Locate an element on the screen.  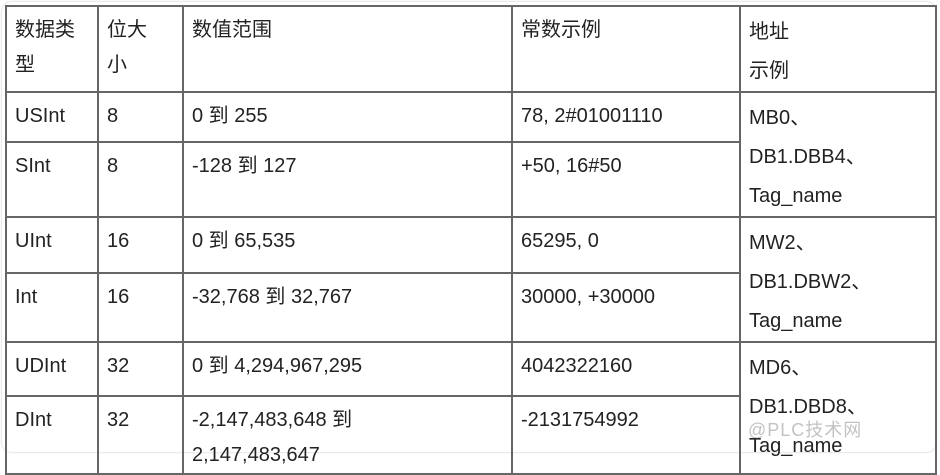
header-address: 地址示例 is located at coordinates (769, 51).